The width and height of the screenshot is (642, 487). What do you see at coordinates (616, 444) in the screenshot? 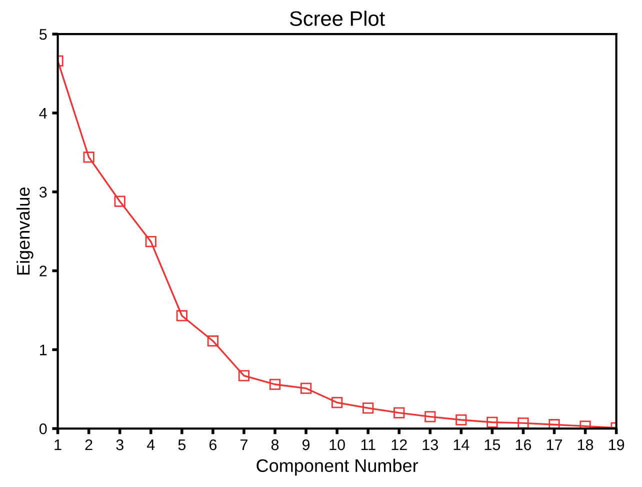
I see `x-tick-label: 19` at bounding box center [616, 444].